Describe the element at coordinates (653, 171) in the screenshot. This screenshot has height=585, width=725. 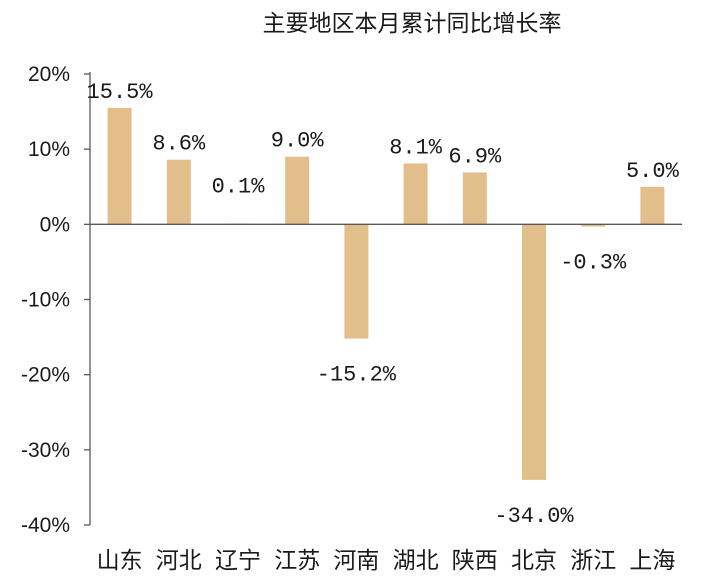
I see `data-label: 5.0%` at that location.